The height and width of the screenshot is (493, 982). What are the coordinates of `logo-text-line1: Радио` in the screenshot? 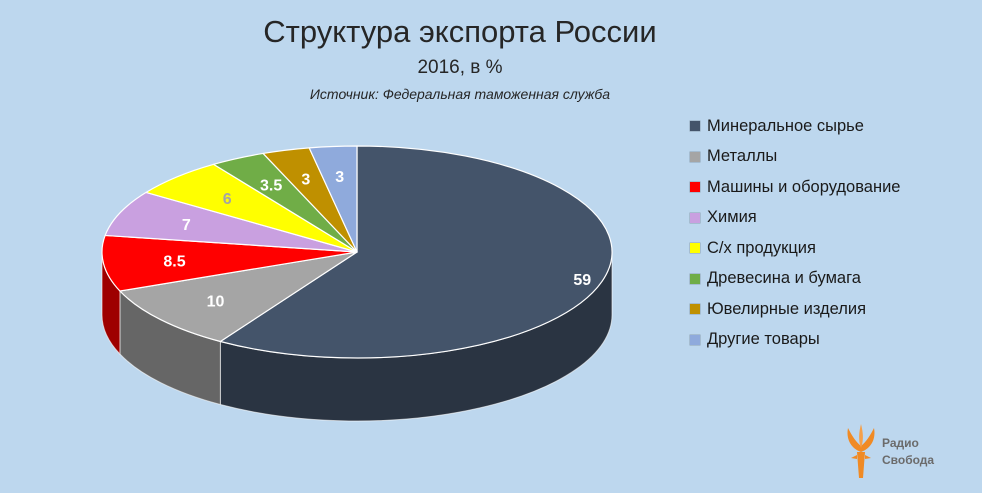 It's located at (900, 443).